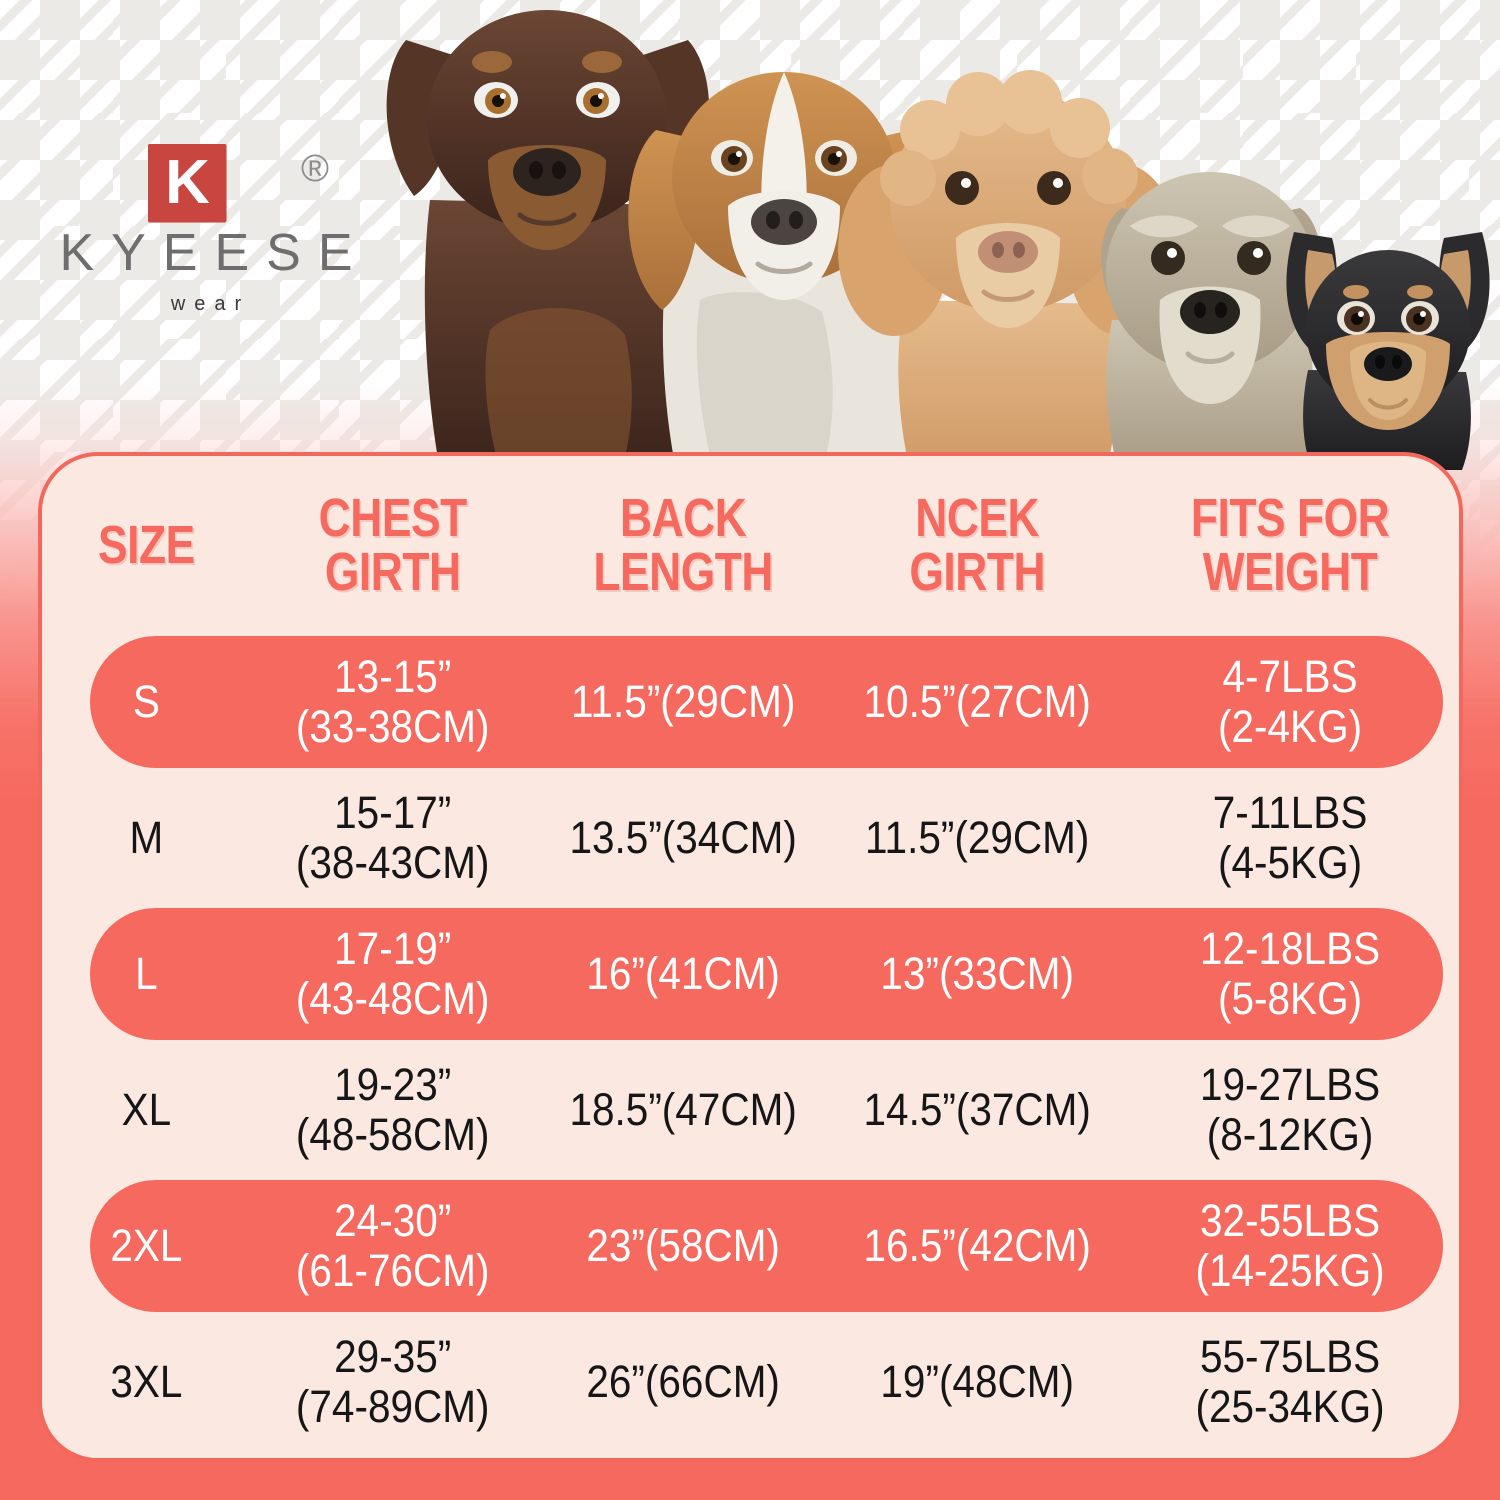  I want to click on cell-back-length: 11.5”(29CM), so click(683, 701).